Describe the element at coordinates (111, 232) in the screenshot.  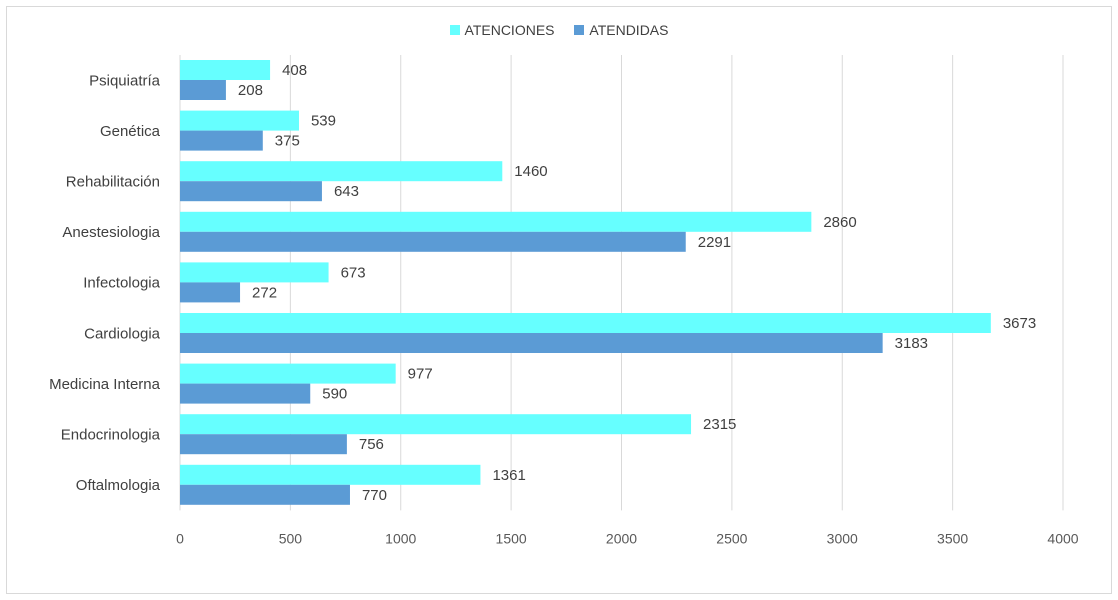
I see `category-label: Anestesiologia` at that location.